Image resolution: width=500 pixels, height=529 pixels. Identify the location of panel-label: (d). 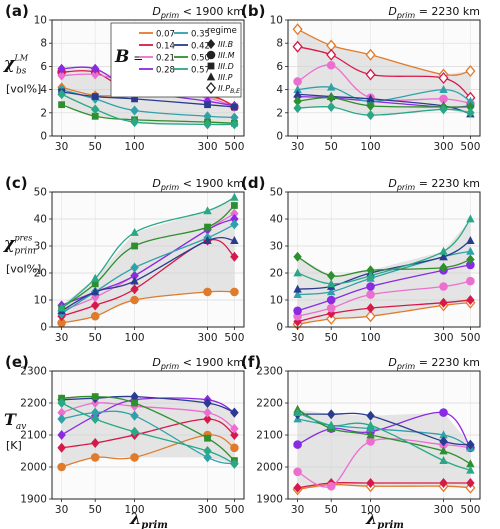
(253, 183).